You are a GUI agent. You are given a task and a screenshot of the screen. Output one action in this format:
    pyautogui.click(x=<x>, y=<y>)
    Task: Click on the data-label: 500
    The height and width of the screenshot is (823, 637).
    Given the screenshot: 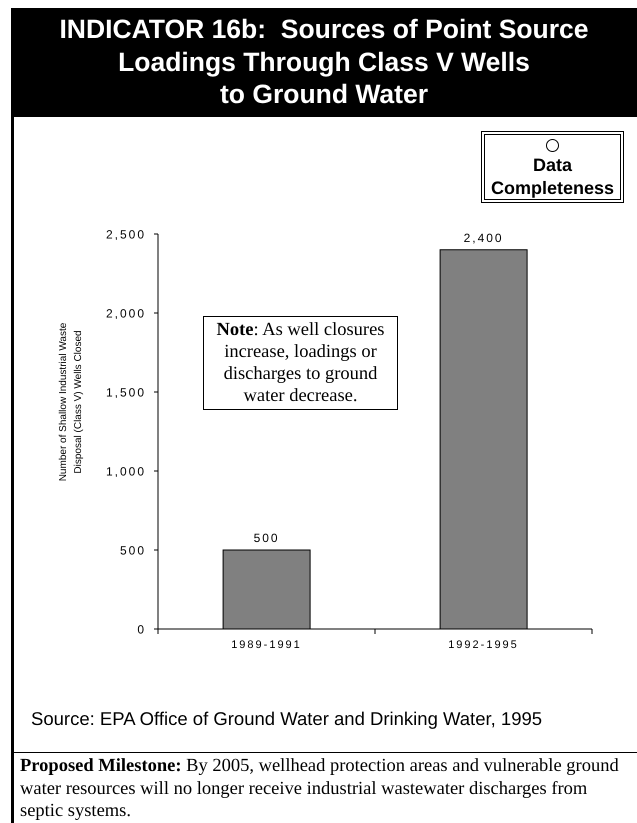 What is the action you would take?
    pyautogui.click(x=267, y=538)
    